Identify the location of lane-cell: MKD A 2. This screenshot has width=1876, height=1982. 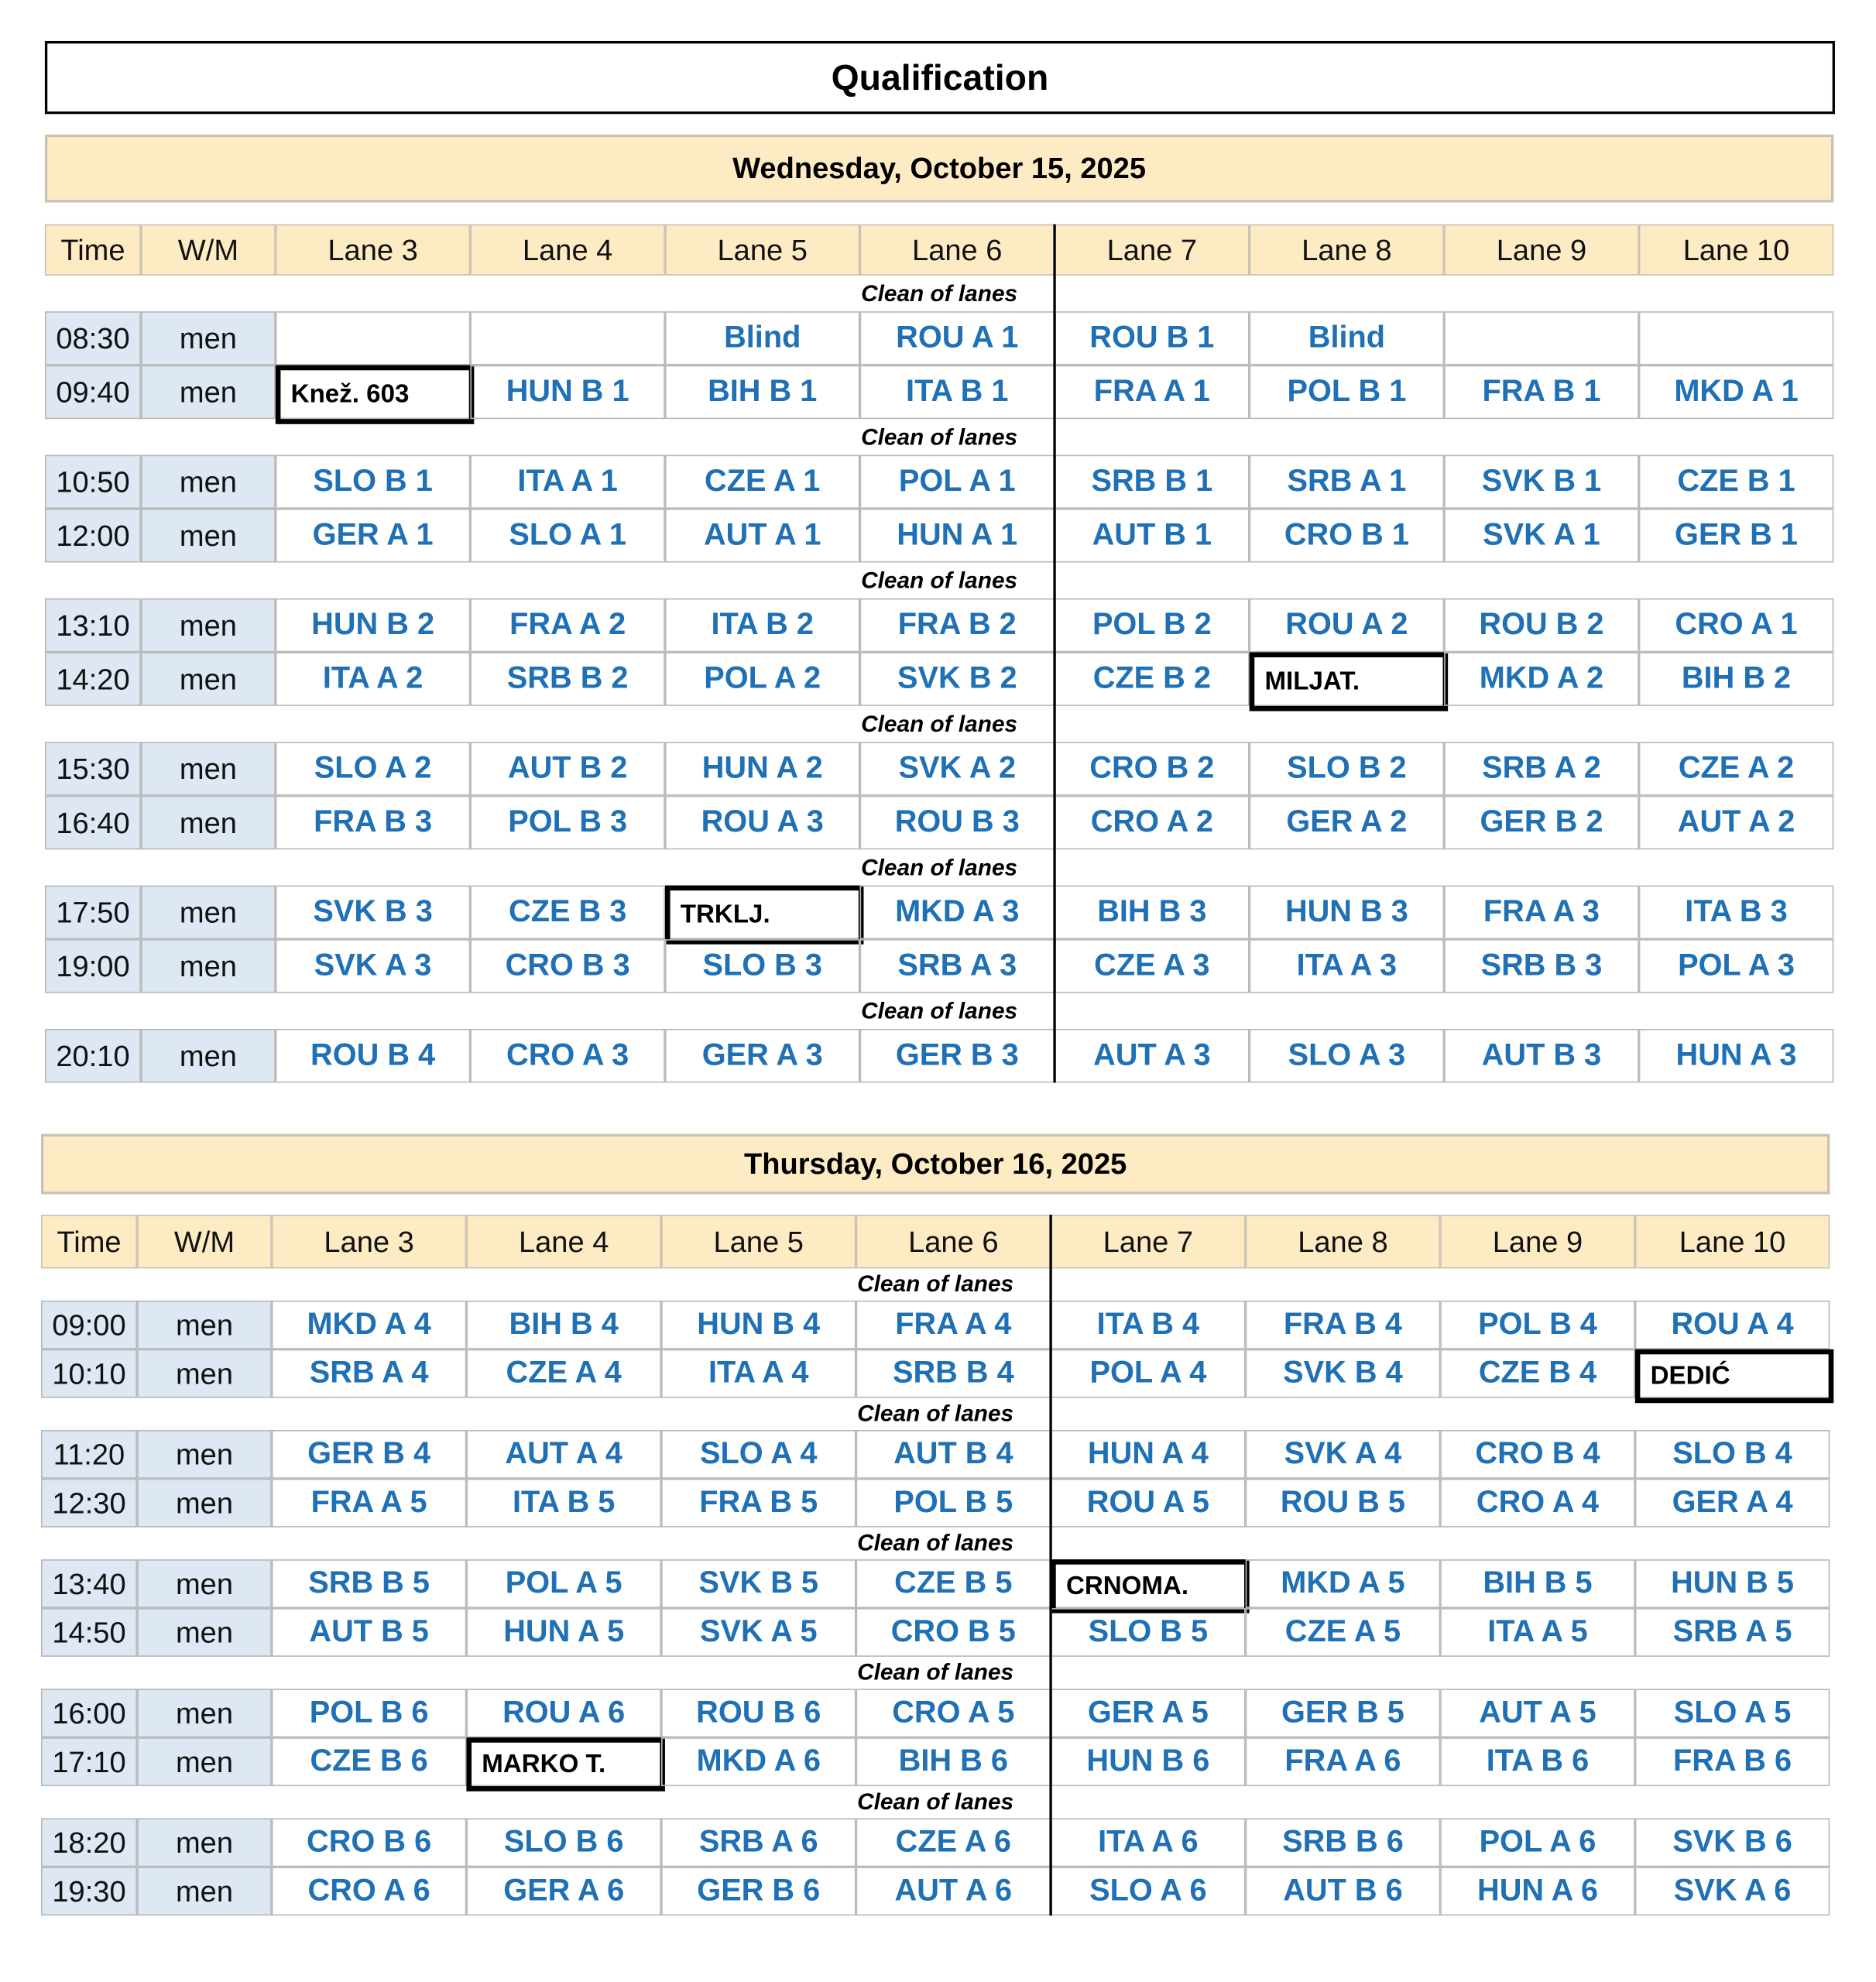
(1541, 679).